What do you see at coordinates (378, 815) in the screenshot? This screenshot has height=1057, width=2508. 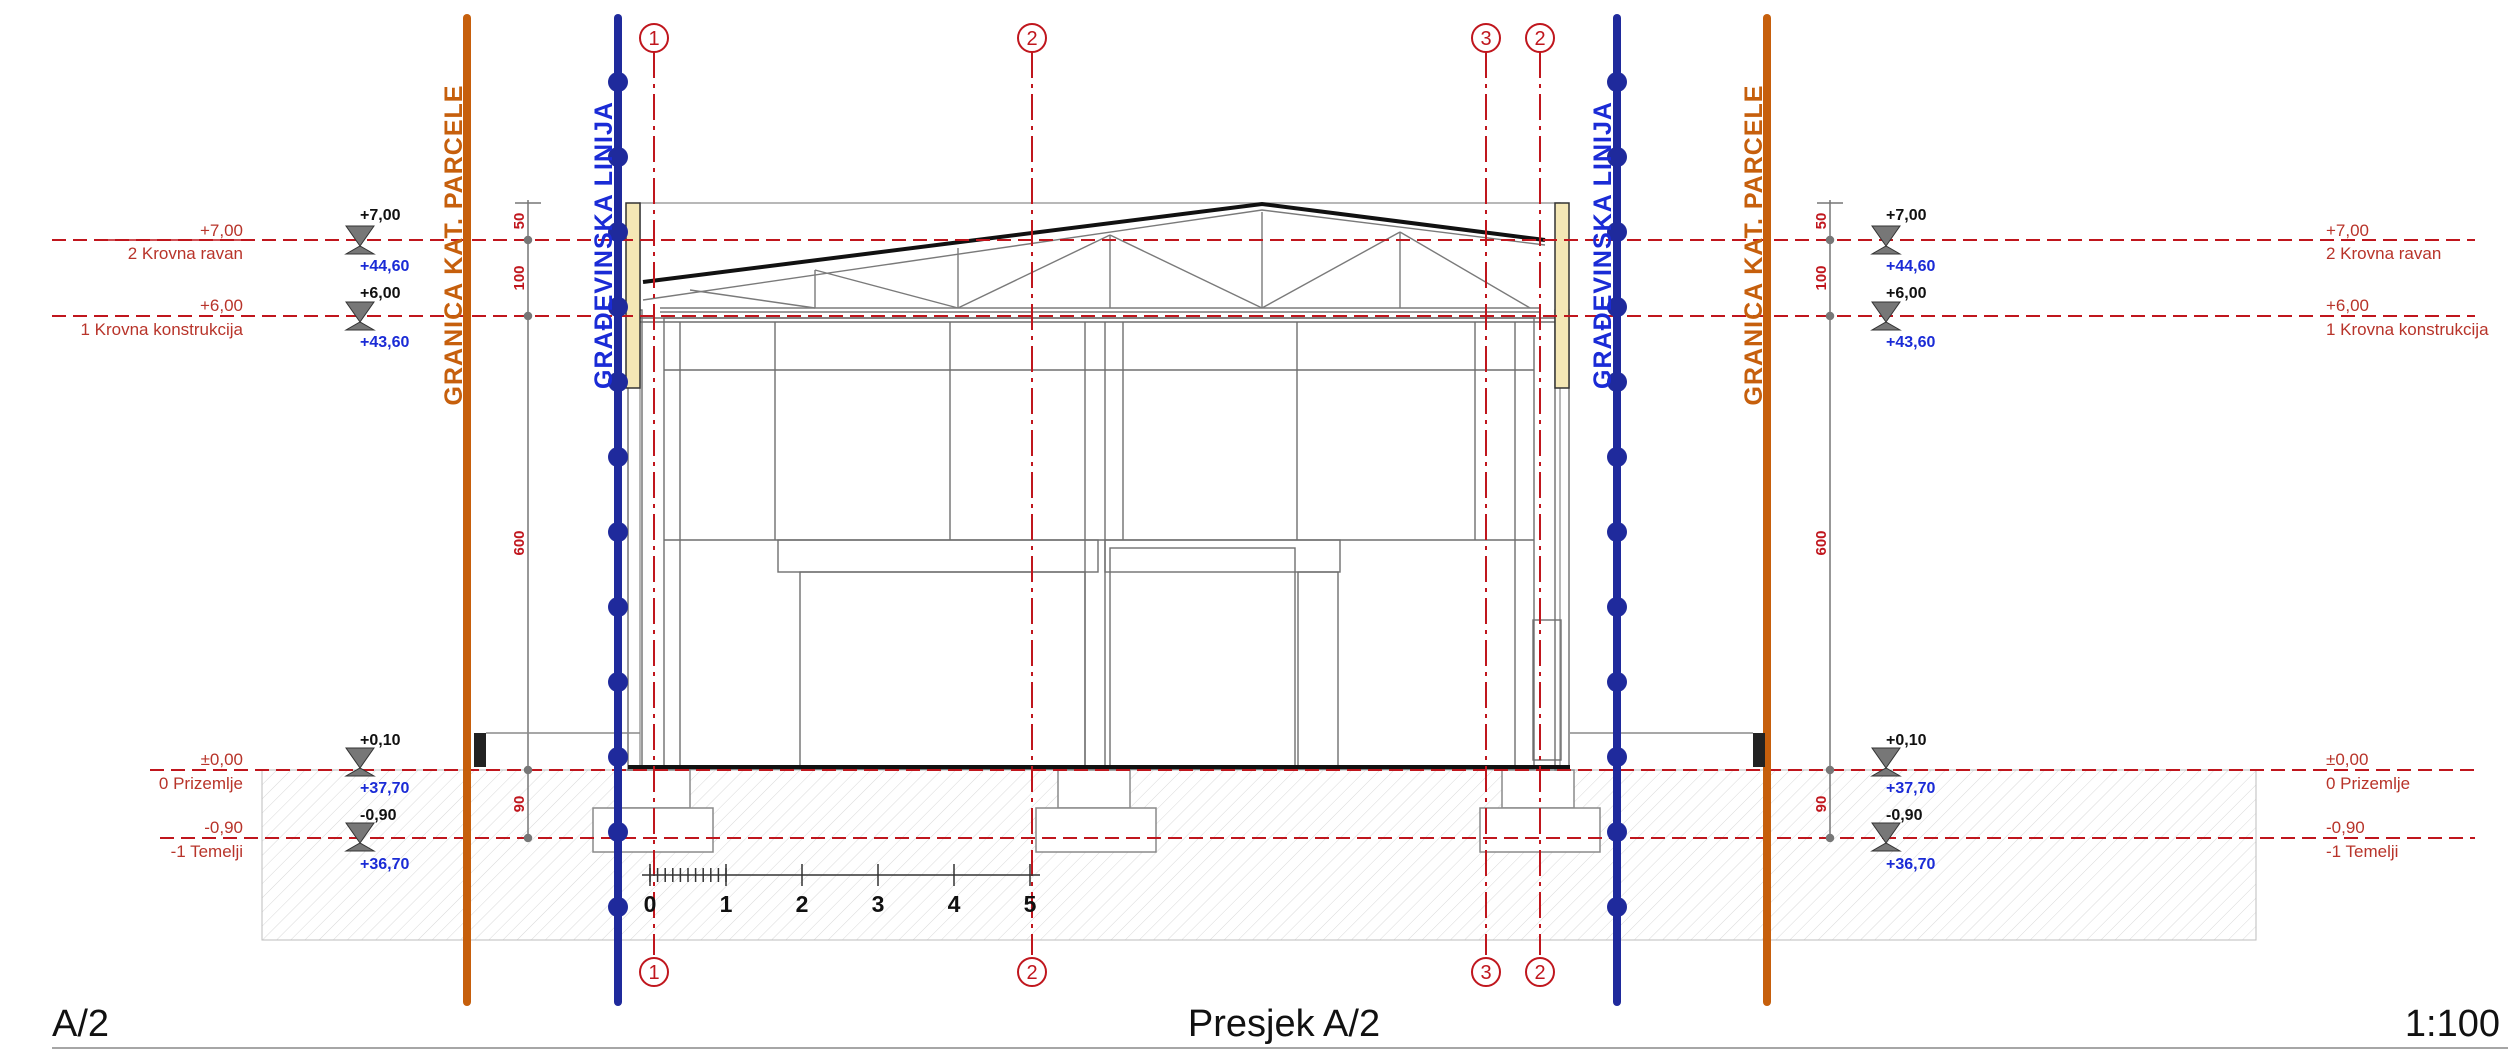 I see `elev-found-rel-left: -0,90` at bounding box center [378, 815].